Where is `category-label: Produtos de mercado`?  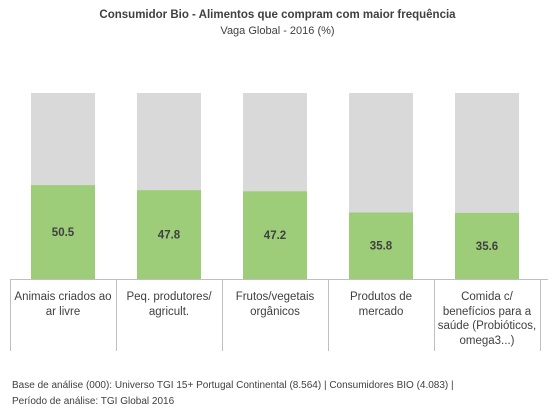 category-label: Produtos de mercado is located at coordinates (380, 304).